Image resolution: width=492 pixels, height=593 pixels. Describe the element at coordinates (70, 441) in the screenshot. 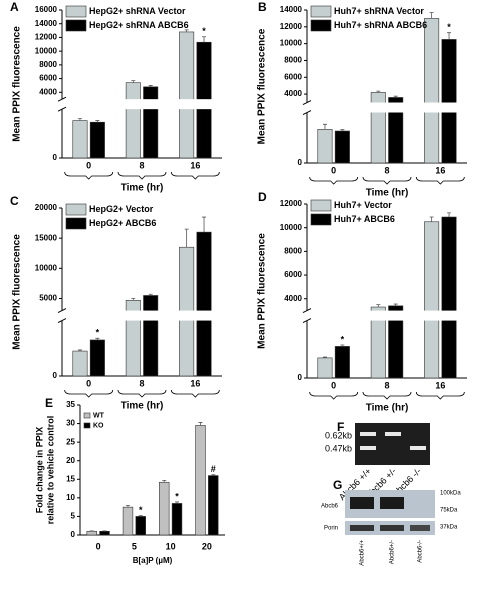

I see `y-tick-label: 25` at that location.